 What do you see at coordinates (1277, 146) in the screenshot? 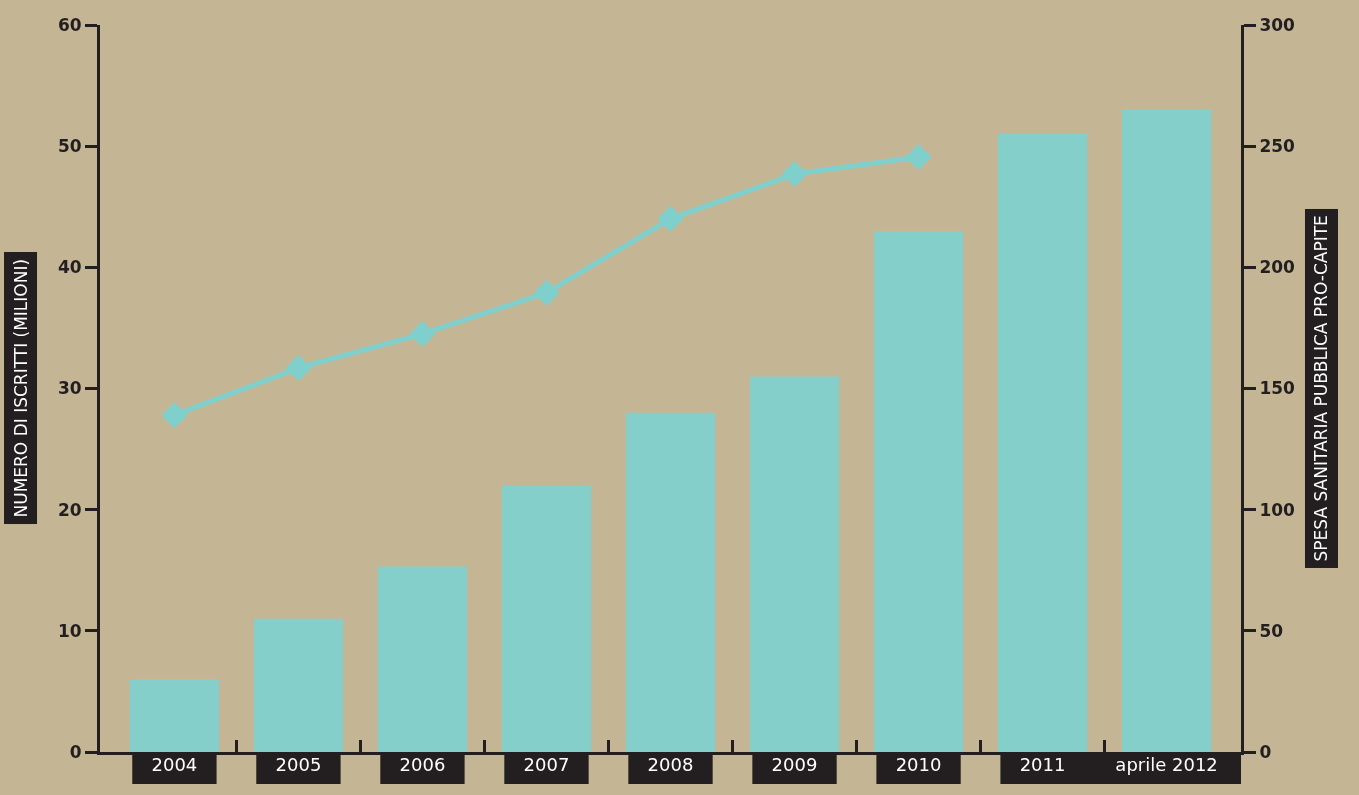
I see `y2-tick-label: 250` at bounding box center [1277, 146].